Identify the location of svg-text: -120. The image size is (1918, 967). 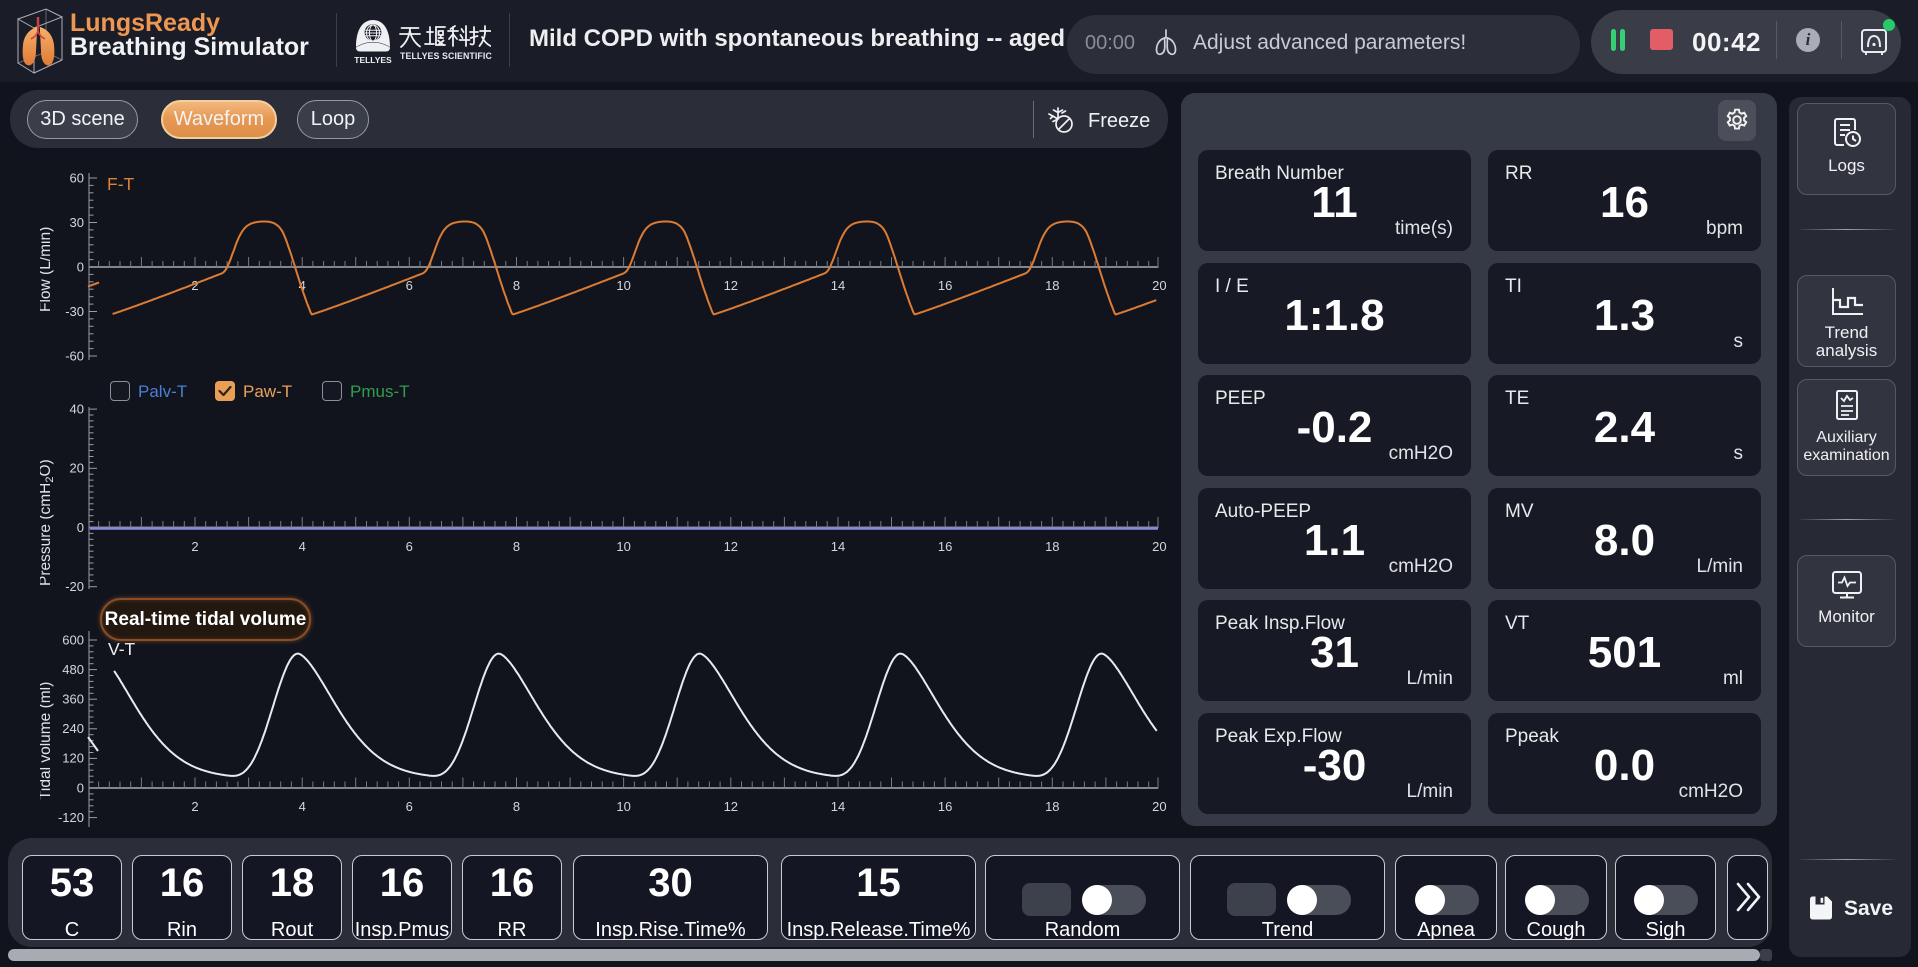
(71, 817).